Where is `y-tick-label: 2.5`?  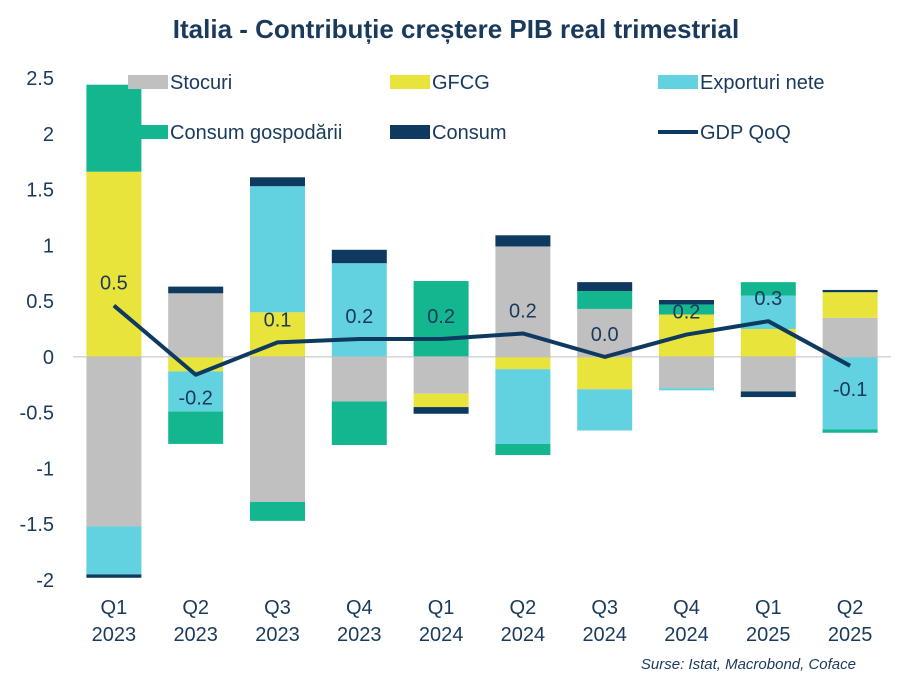 y-tick-label: 2.5 is located at coordinates (40, 79).